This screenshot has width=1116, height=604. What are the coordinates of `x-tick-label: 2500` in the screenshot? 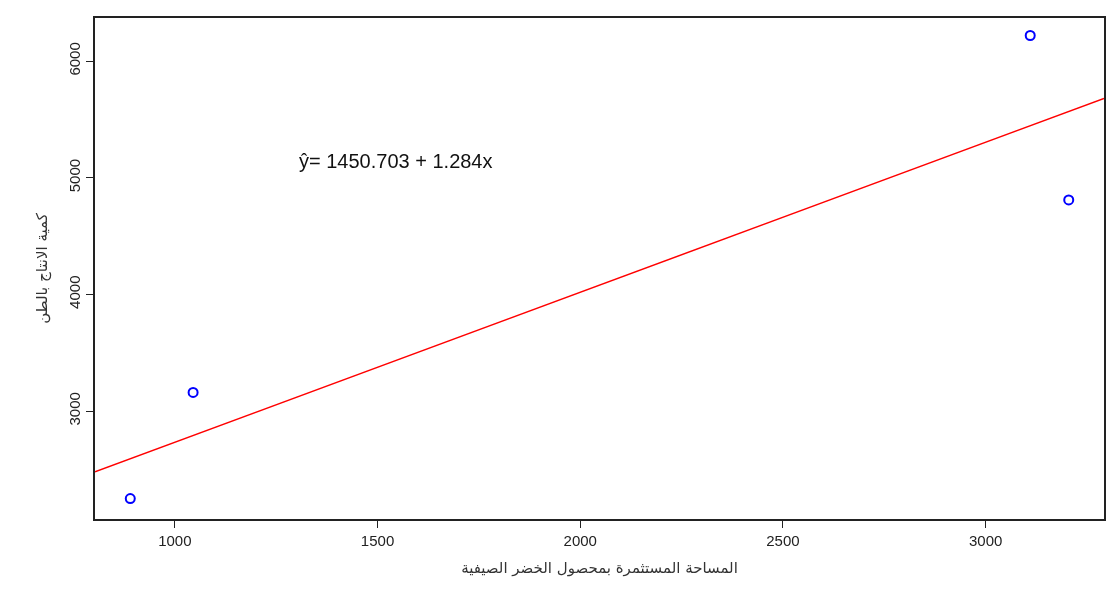 It's located at (783, 540).